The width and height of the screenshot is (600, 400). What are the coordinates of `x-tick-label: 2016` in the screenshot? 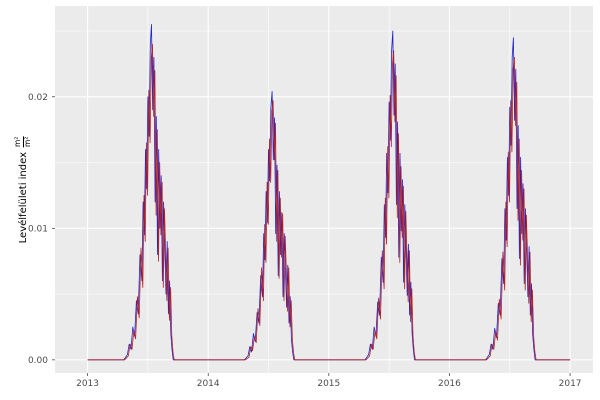 It's located at (449, 384).